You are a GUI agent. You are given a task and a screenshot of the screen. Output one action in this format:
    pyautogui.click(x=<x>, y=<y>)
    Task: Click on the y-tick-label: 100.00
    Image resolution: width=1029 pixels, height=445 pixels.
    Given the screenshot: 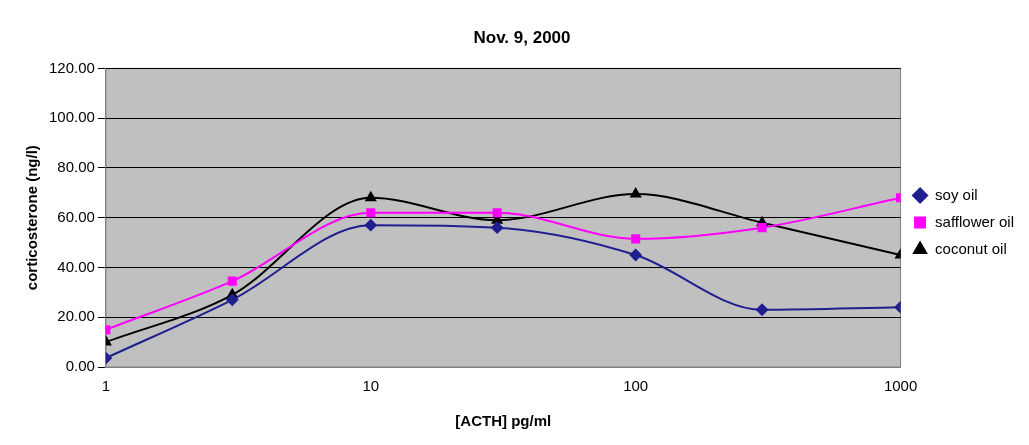 What is the action you would take?
    pyautogui.click(x=71, y=117)
    